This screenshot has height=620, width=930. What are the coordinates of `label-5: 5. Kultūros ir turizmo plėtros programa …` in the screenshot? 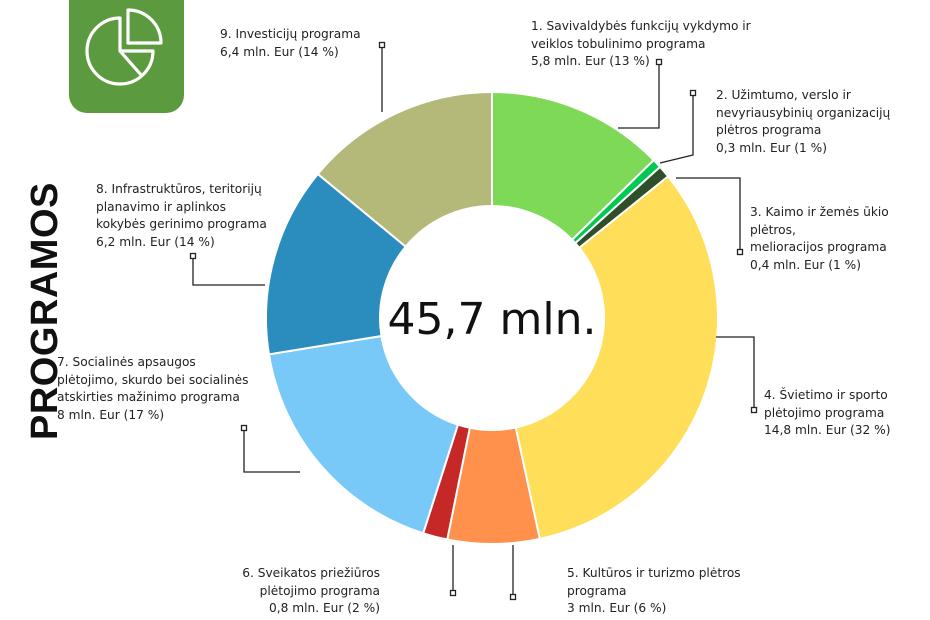 It's located at (654, 590).